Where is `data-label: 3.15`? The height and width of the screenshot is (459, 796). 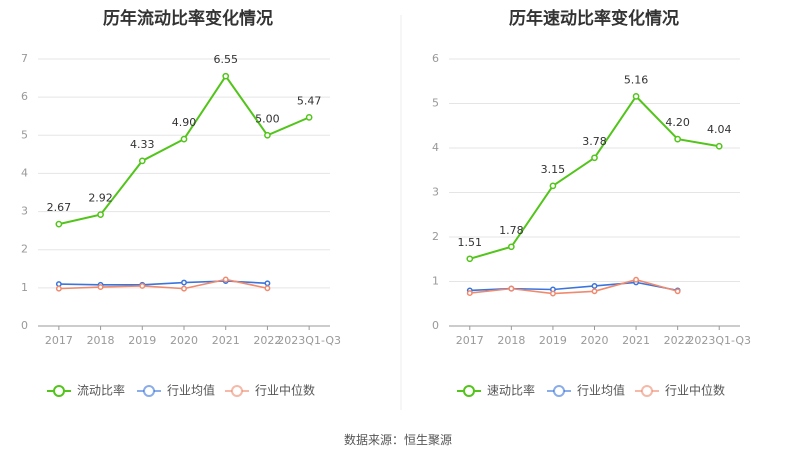
data-label: 3.15 is located at coordinates (553, 169).